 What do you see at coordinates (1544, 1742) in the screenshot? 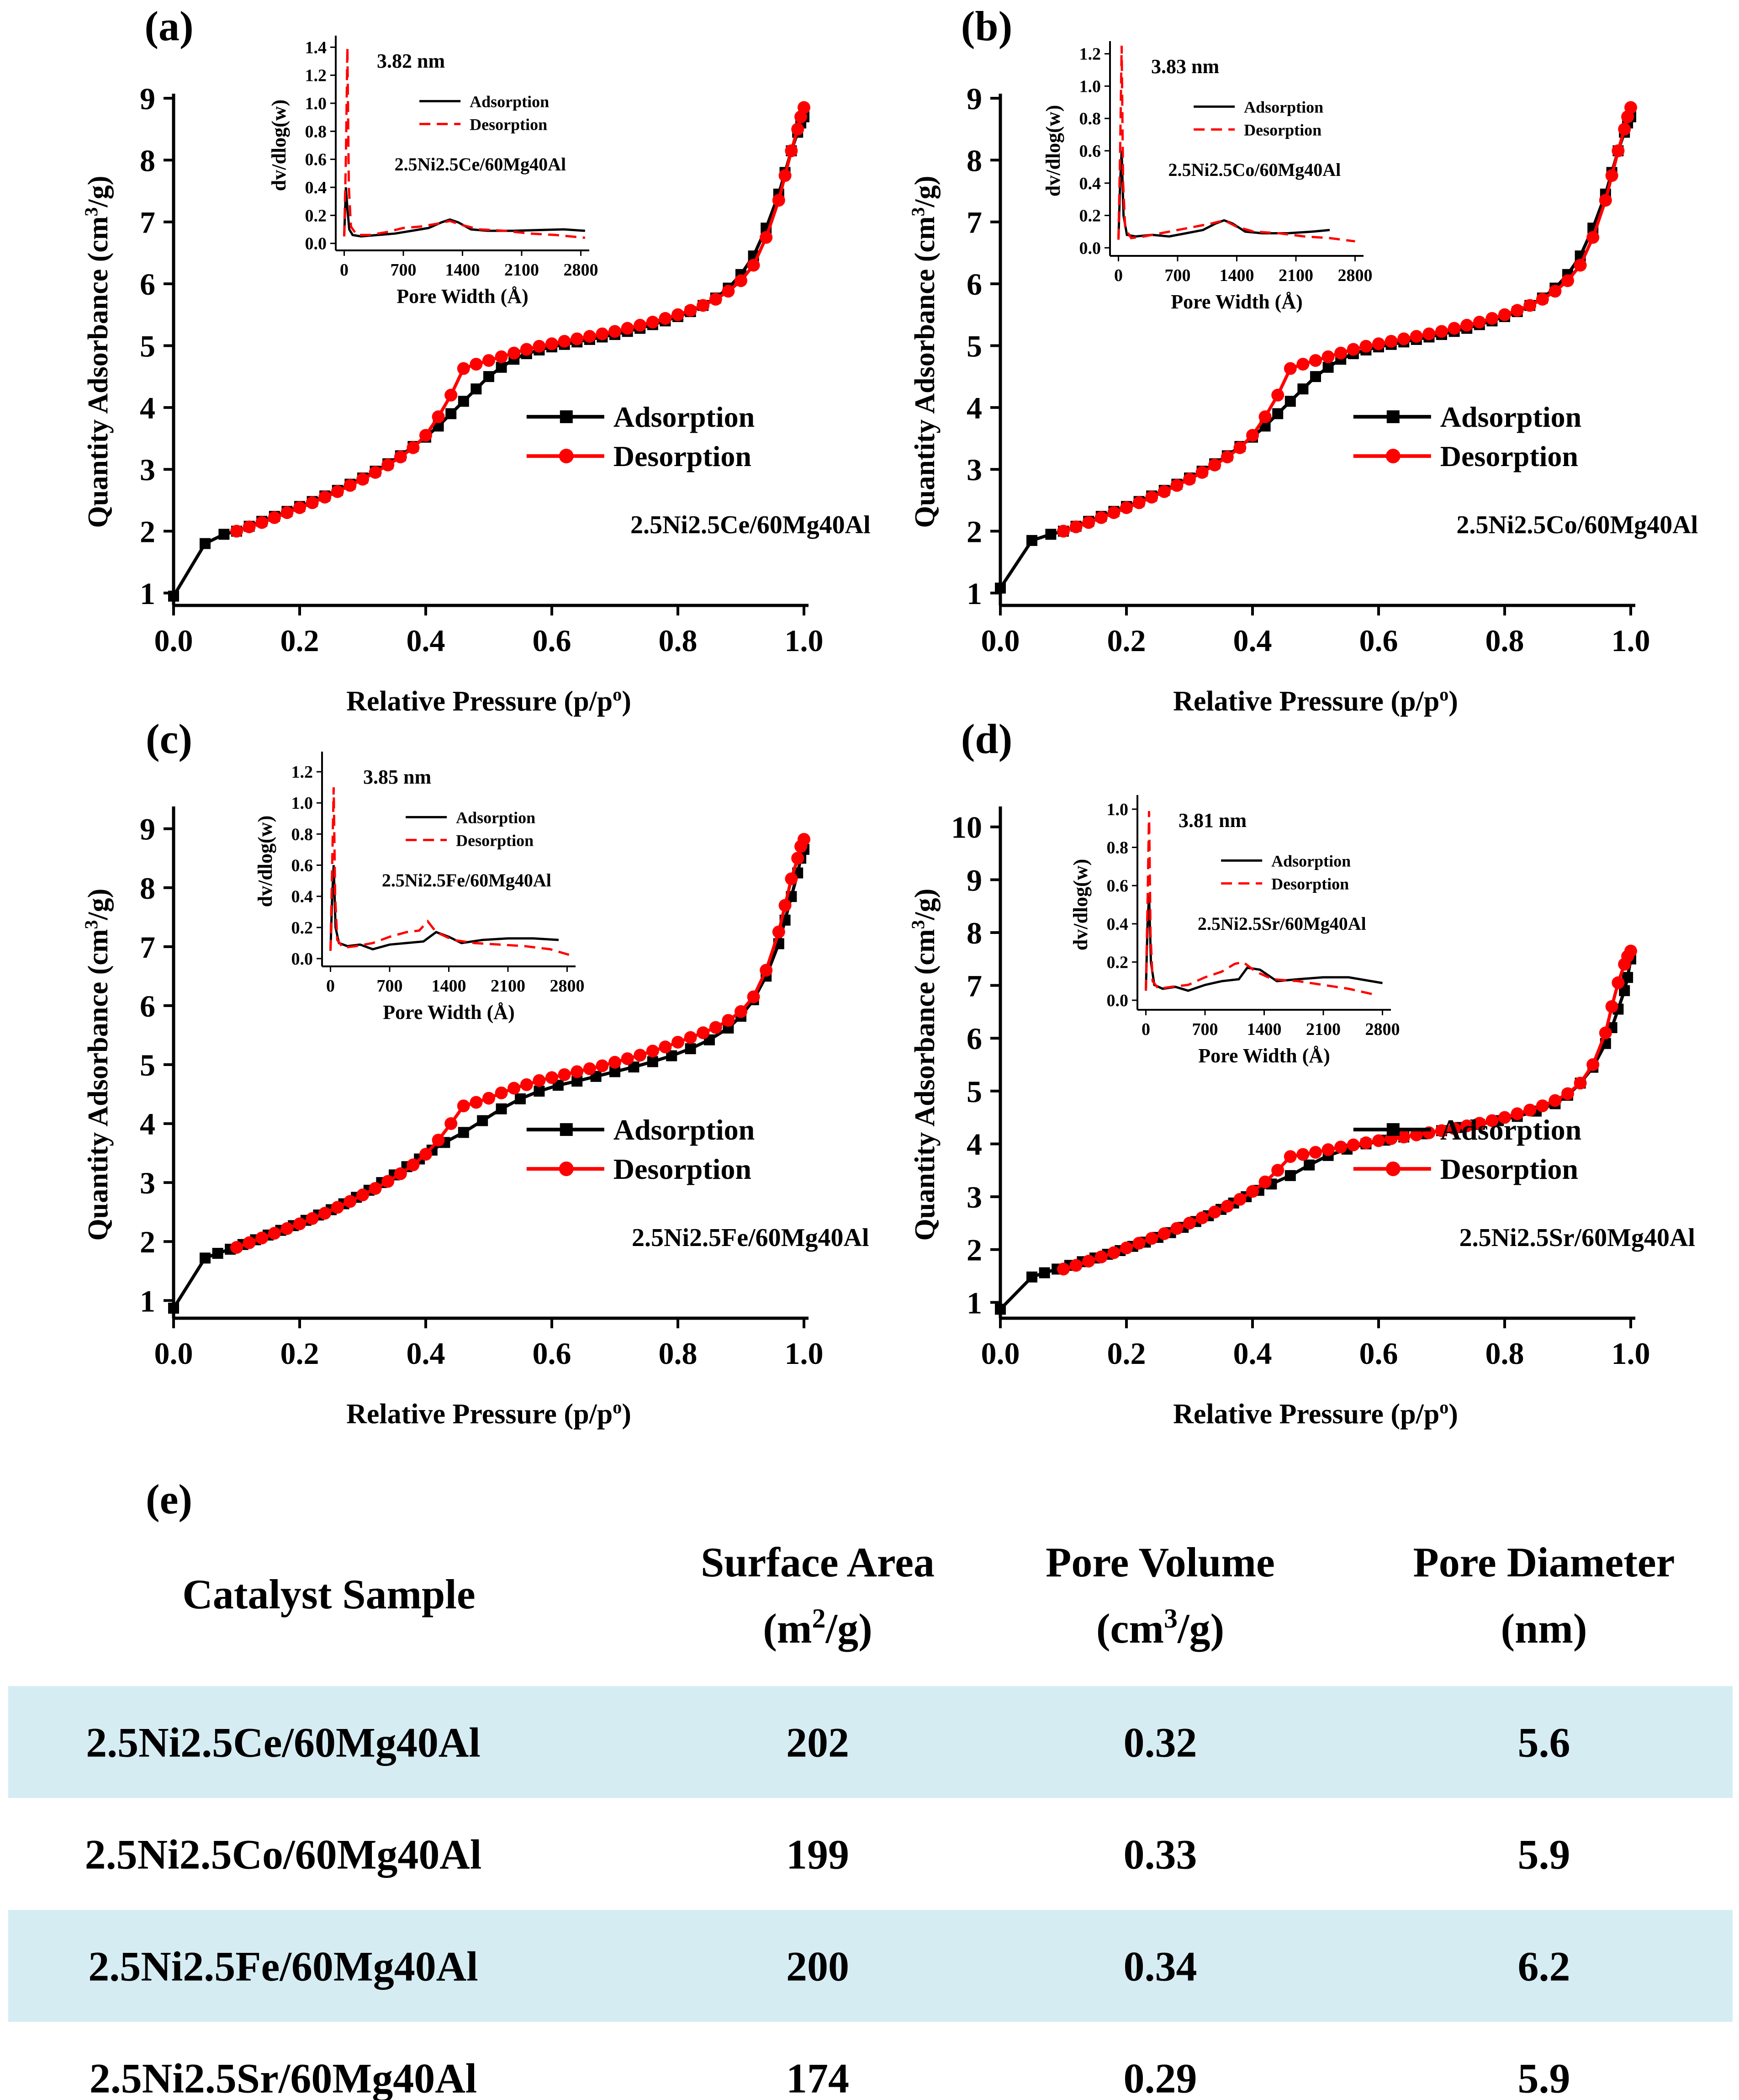
I see `cell-pore-diameter: 5.6` at bounding box center [1544, 1742].